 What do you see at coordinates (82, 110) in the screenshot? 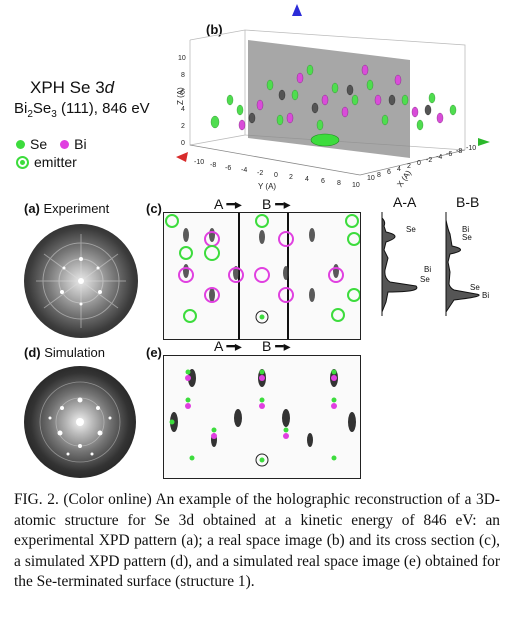
I see `figure-subtitle: Bi2Se3 (111), 846 eV` at bounding box center [82, 110].